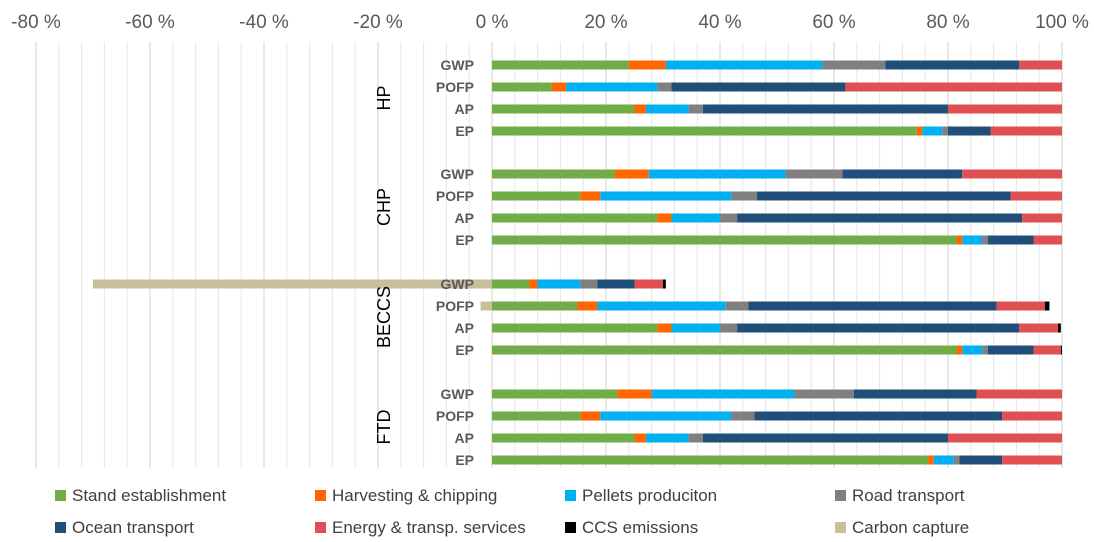  I want to click on group-label: HP, so click(384, 97).